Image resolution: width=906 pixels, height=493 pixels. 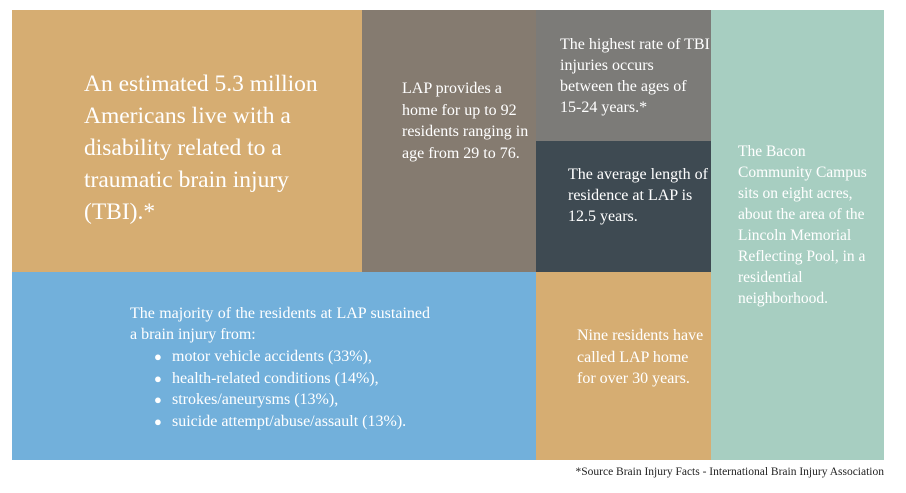 I want to click on list-item-text: motor vehicle accidents (33%),, so click(x=272, y=356).